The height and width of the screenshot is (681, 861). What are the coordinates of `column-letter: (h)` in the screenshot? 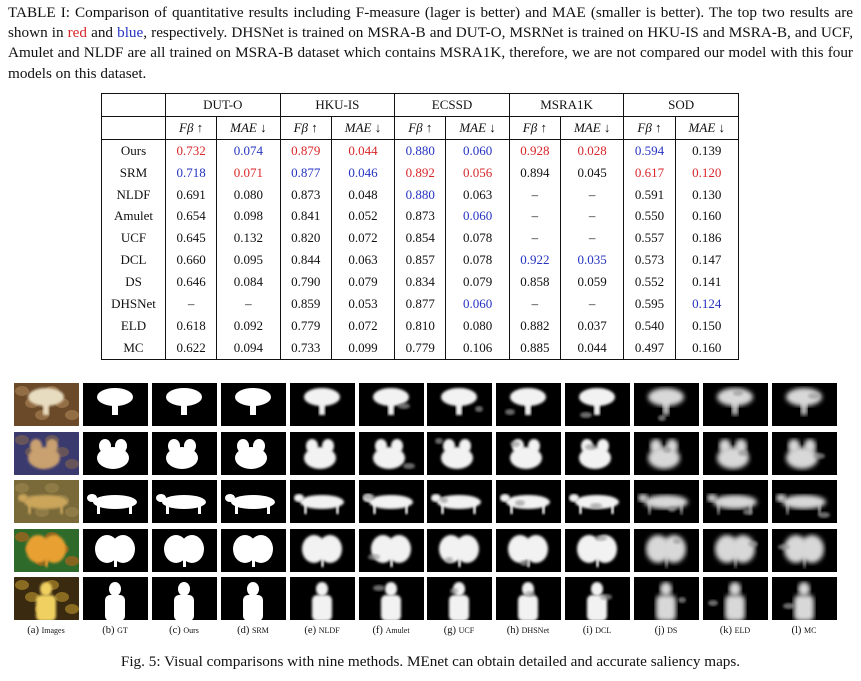 It's located at (513, 630).